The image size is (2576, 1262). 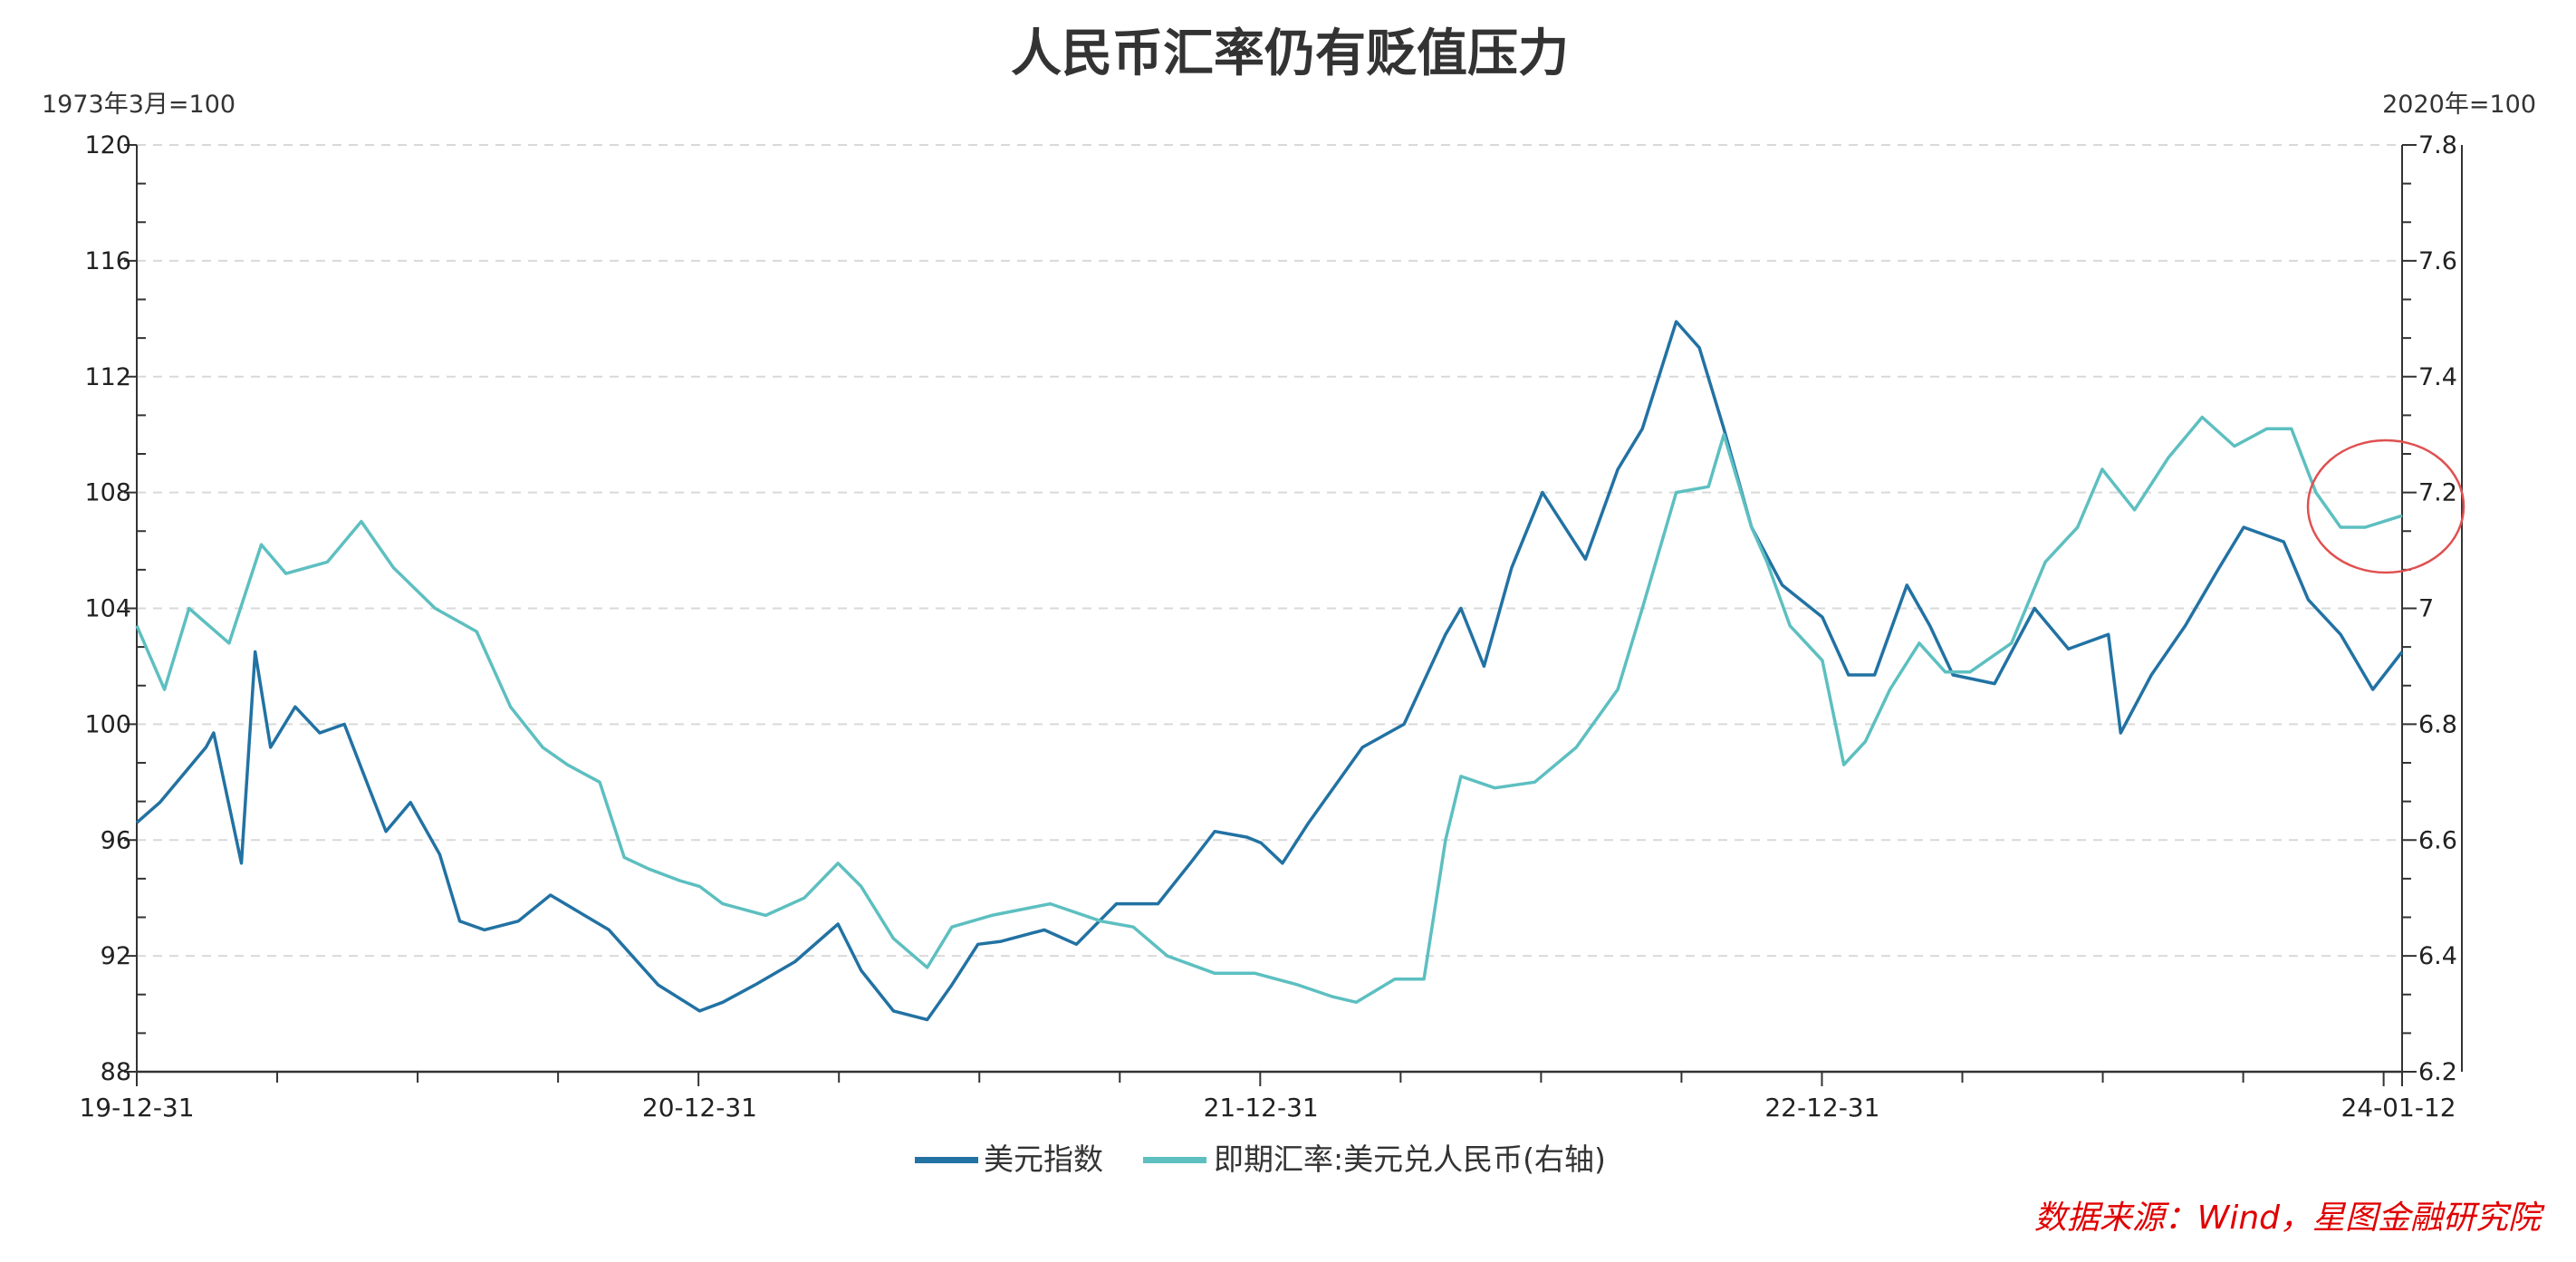 What do you see at coordinates (2437, 1072) in the screenshot?
I see `right-tick-label: 6.2` at bounding box center [2437, 1072].